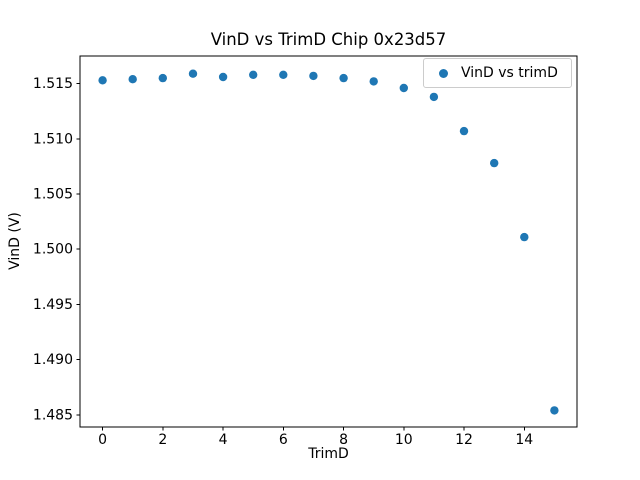 The image size is (640, 480). What do you see at coordinates (328, 454) in the screenshot?
I see `x-axis-label: TrimD` at bounding box center [328, 454].